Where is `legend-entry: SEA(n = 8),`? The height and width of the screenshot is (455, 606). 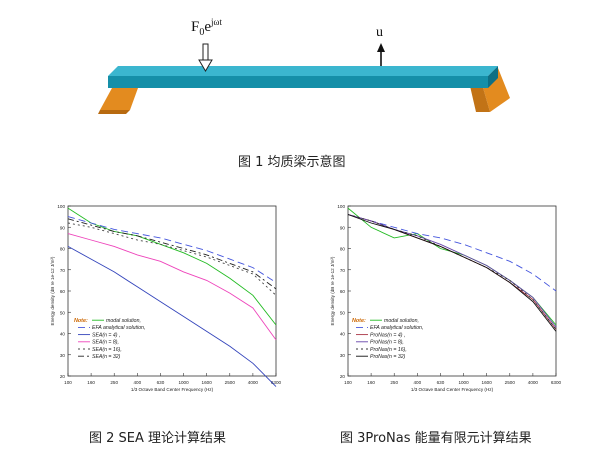
legend-entry: SEA(n = 8), is located at coordinates (105, 343).